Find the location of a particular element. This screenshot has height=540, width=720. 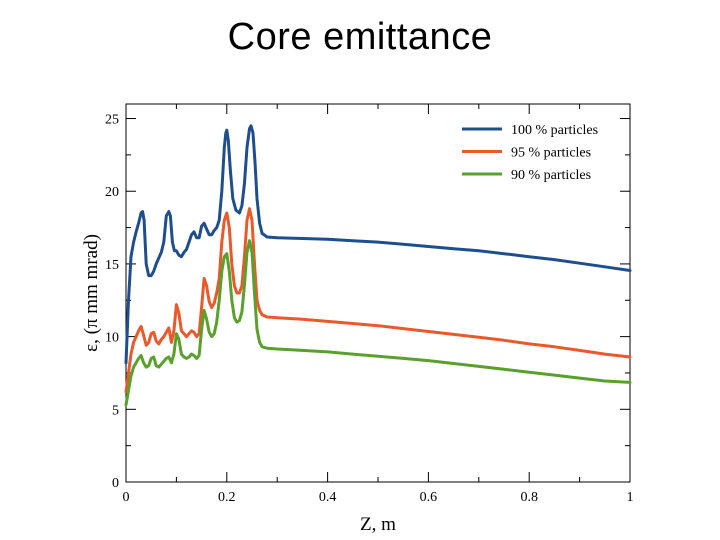

y-axis-title: ε, (π mm mrad) is located at coordinates (91, 293).